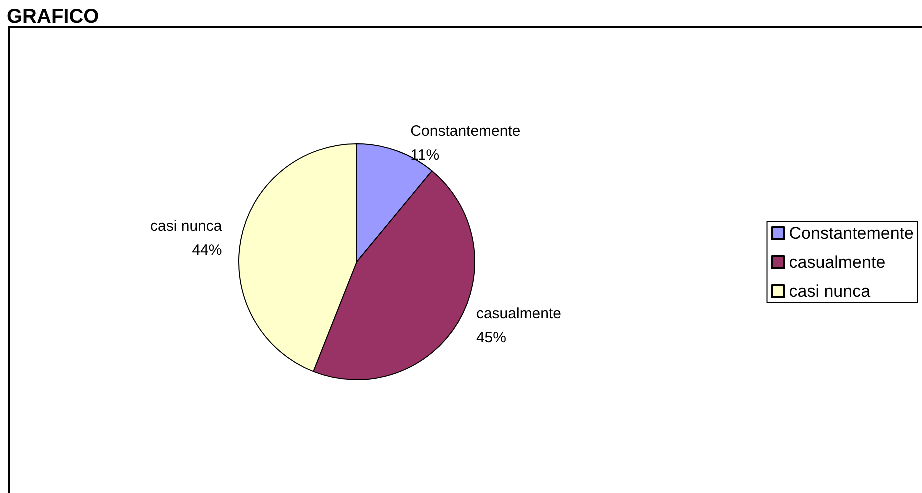  Describe the element at coordinates (837, 262) in the screenshot. I see `legend-label: casualmente` at that location.